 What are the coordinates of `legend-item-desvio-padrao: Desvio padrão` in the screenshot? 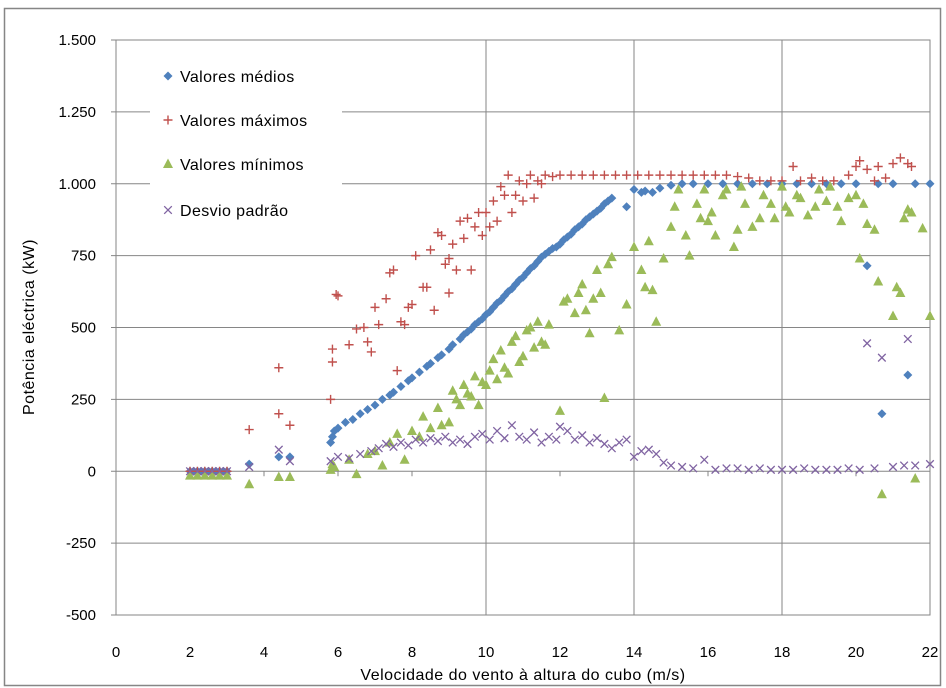 It's located at (225, 211).